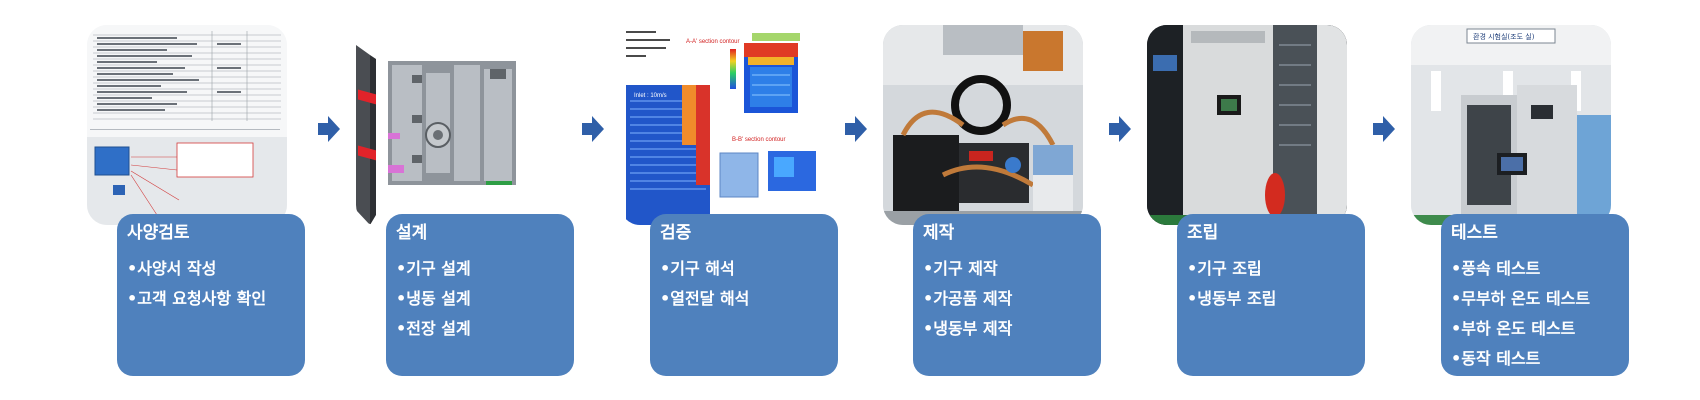  What do you see at coordinates (1513, 328) in the screenshot?
I see `step-item: •부하 온도 테스트` at bounding box center [1513, 328].